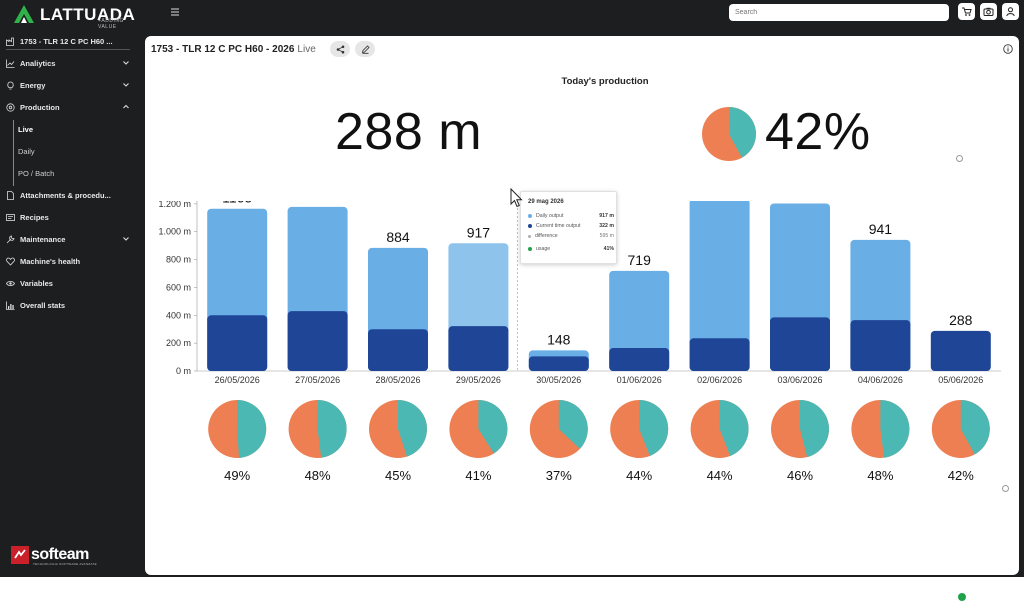  I want to click on divider, so click(68, 49).